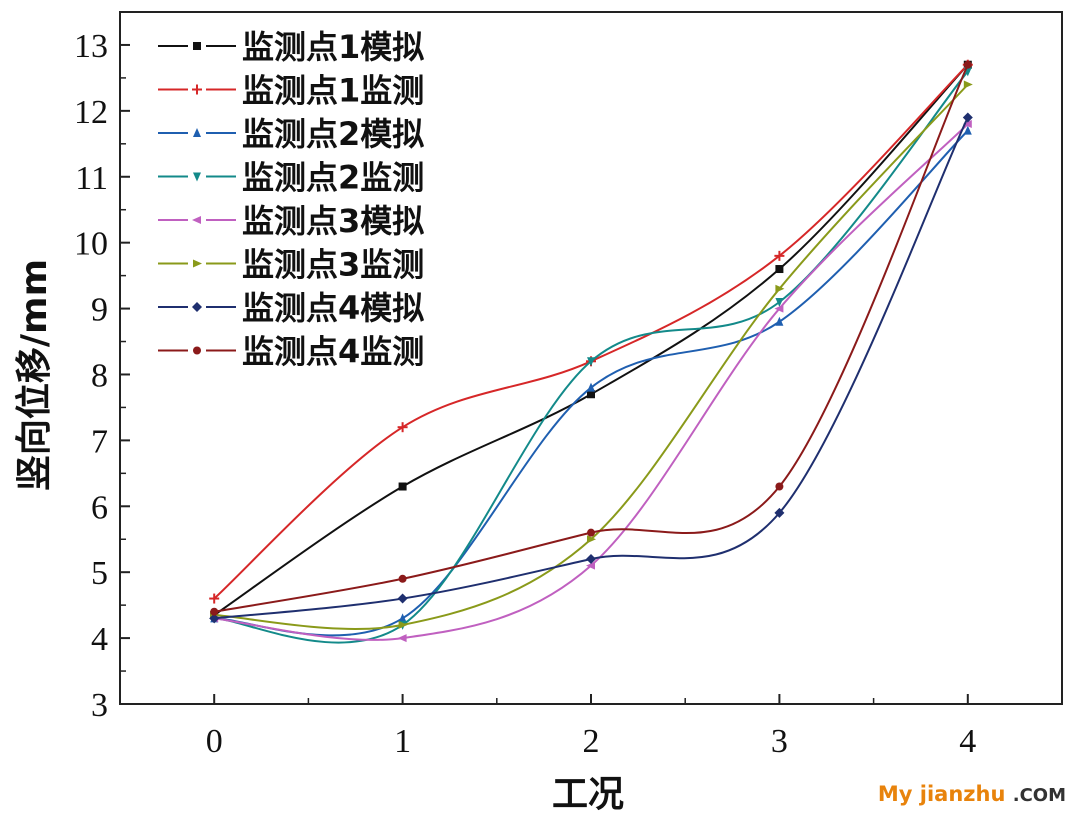 The width and height of the screenshot is (1080, 818). What do you see at coordinates (99, 705) in the screenshot?
I see `y-tick-label: 3` at bounding box center [99, 705].